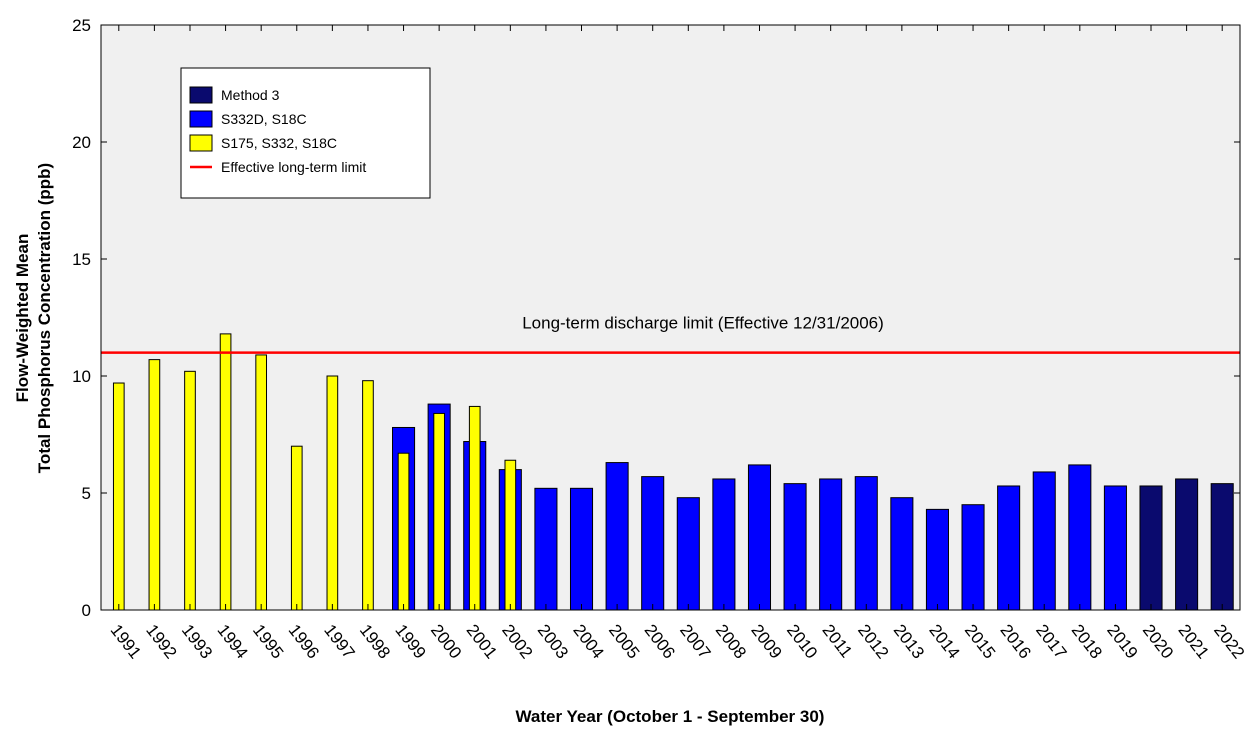  I want to click on x-tick-label: 2016, so click(1015, 642).